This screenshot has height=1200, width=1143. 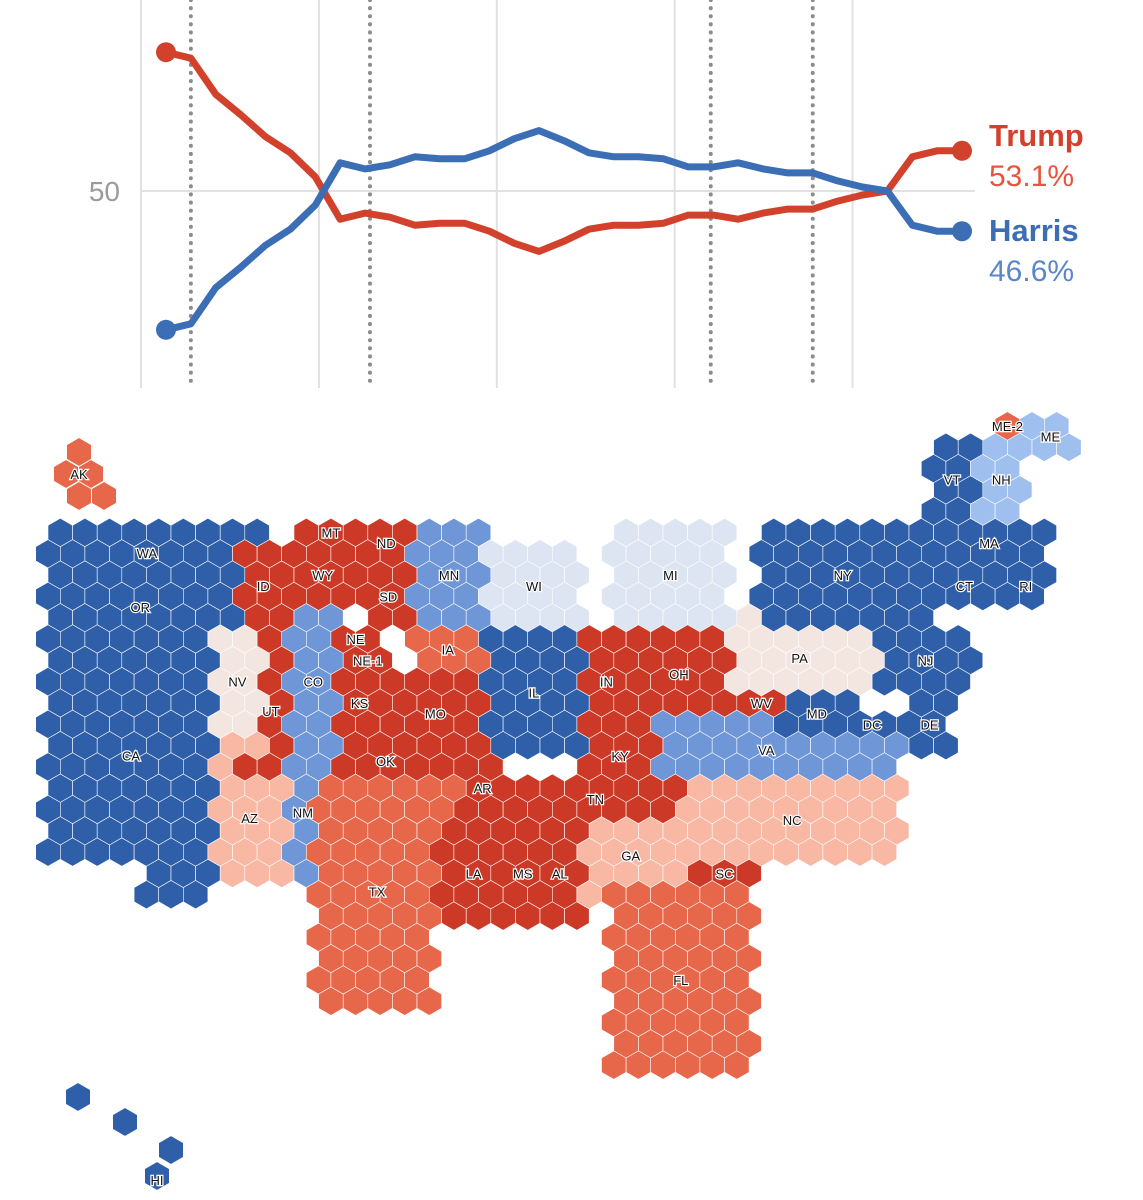 What do you see at coordinates (1025, 586) in the screenshot?
I see `state-label-ri: RI` at bounding box center [1025, 586].